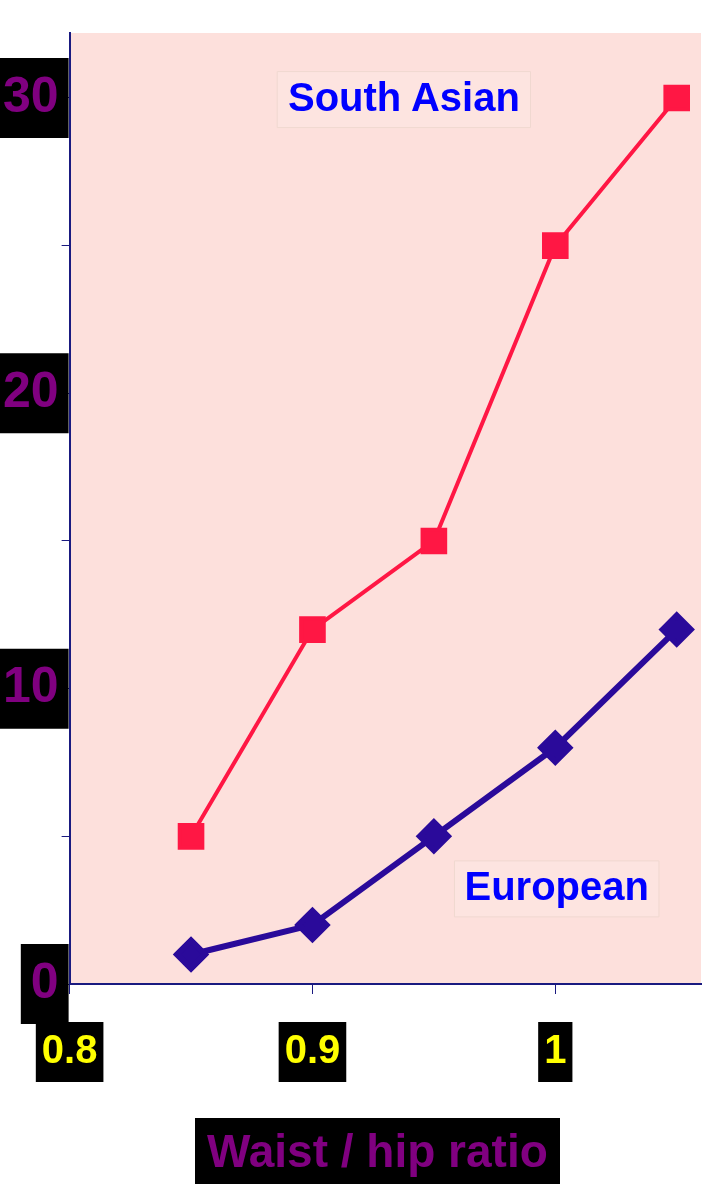  What do you see at coordinates (30, 94) in the screenshot?
I see `y-tick-label: 30` at bounding box center [30, 94].